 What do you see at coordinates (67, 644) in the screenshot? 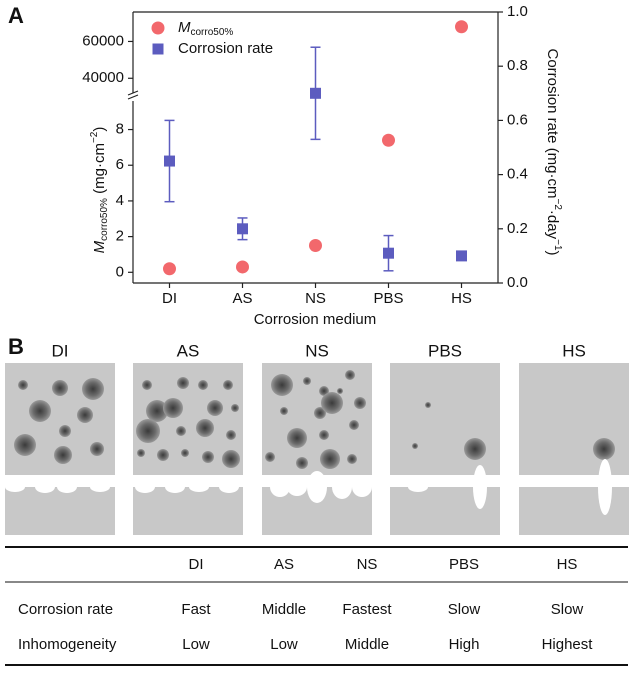
I see `row-label: Inhomogeneity` at bounding box center [67, 644].